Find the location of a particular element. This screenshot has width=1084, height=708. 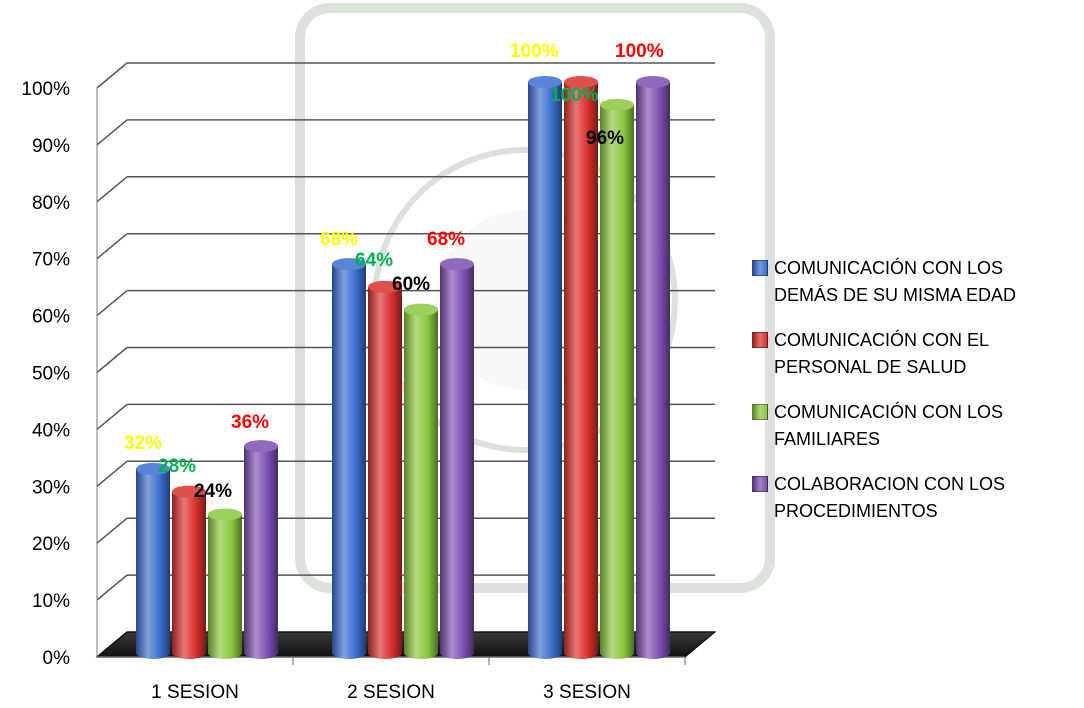

y-axis-ticks: 0% 10% 20% 30% 40% 50% 60% 70% 80% 90% 100% is located at coordinates (45, 374).